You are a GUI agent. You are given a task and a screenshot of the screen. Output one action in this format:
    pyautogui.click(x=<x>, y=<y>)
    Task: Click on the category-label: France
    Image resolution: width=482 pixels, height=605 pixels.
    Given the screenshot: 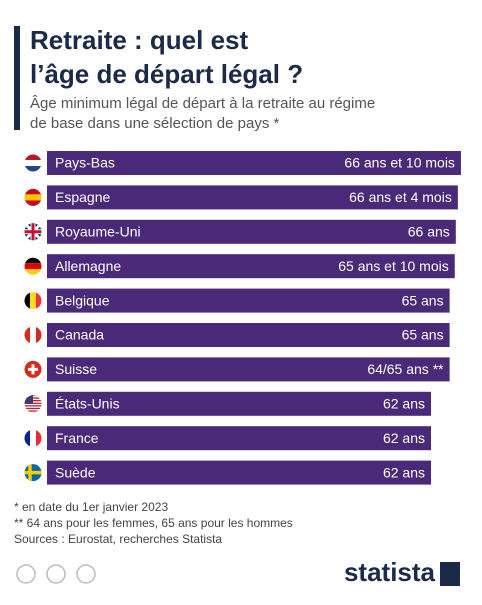 What is the action you would take?
    pyautogui.click(x=77, y=438)
    